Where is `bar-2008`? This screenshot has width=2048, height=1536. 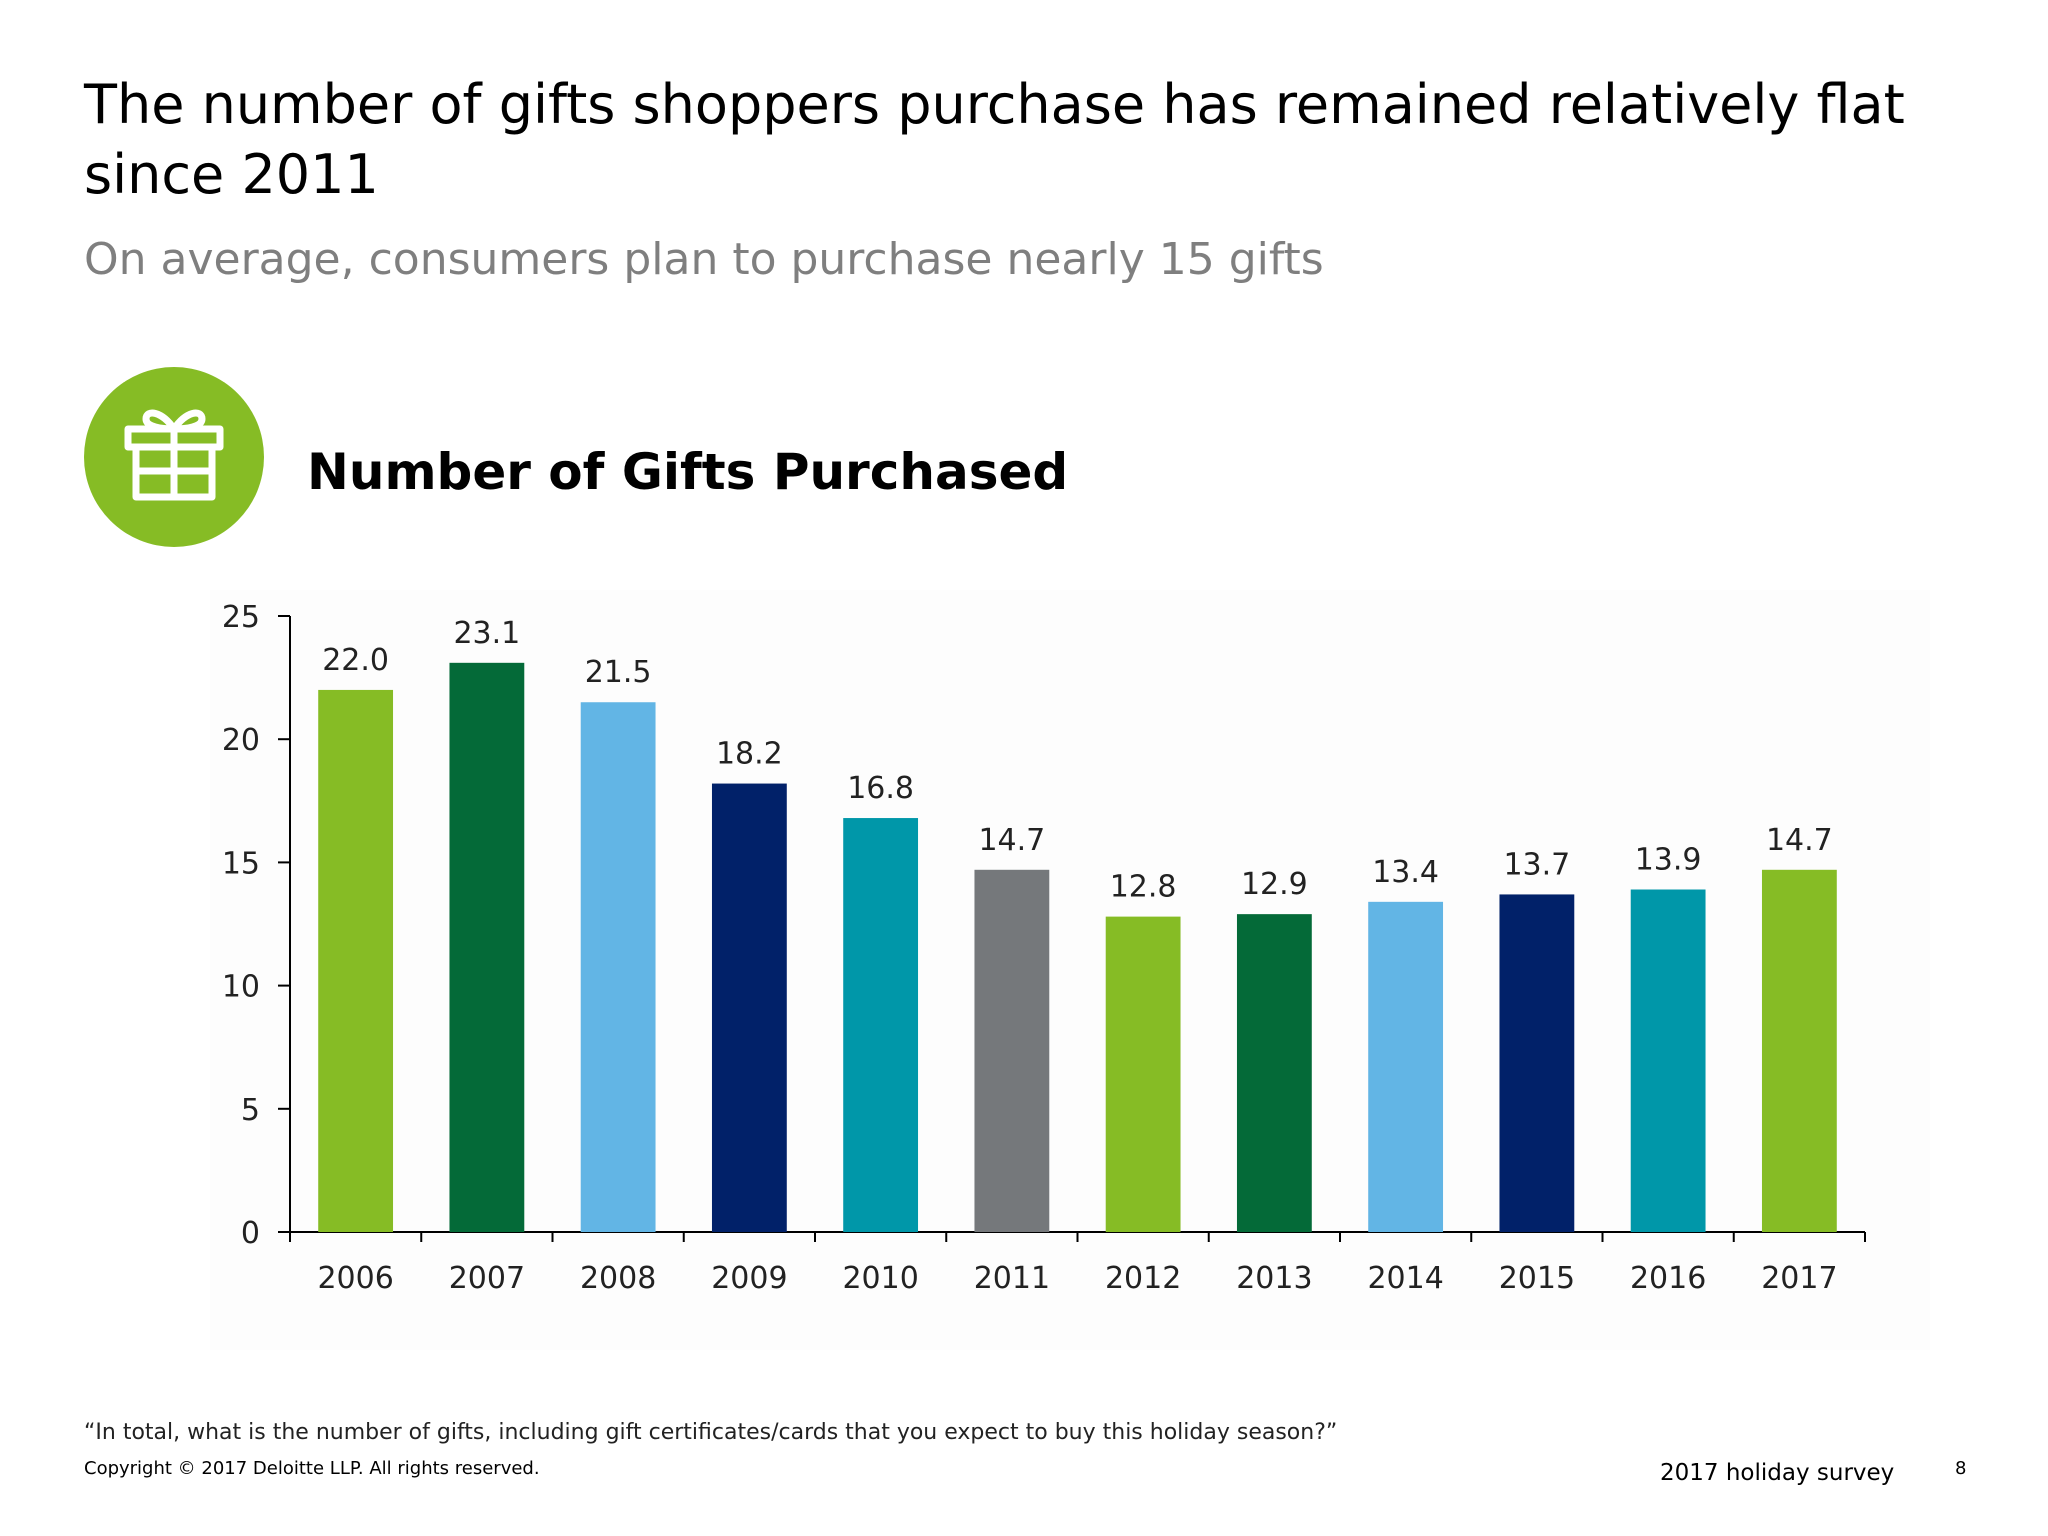 bar-2008 is located at coordinates (618, 967).